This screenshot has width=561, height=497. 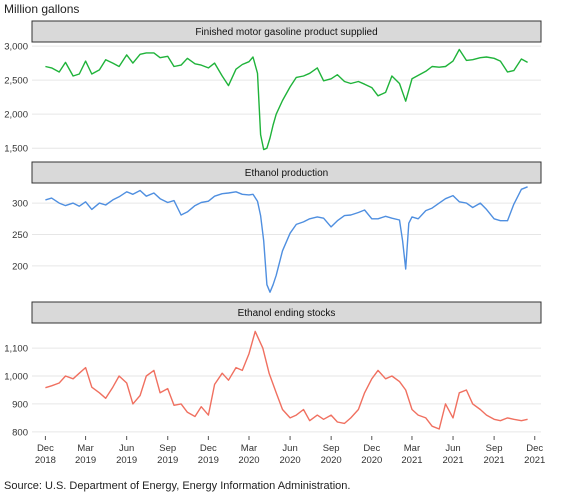 What do you see at coordinates (42, 9) in the screenshot?
I see `y-axis-unit-label: Million gallons` at bounding box center [42, 9].